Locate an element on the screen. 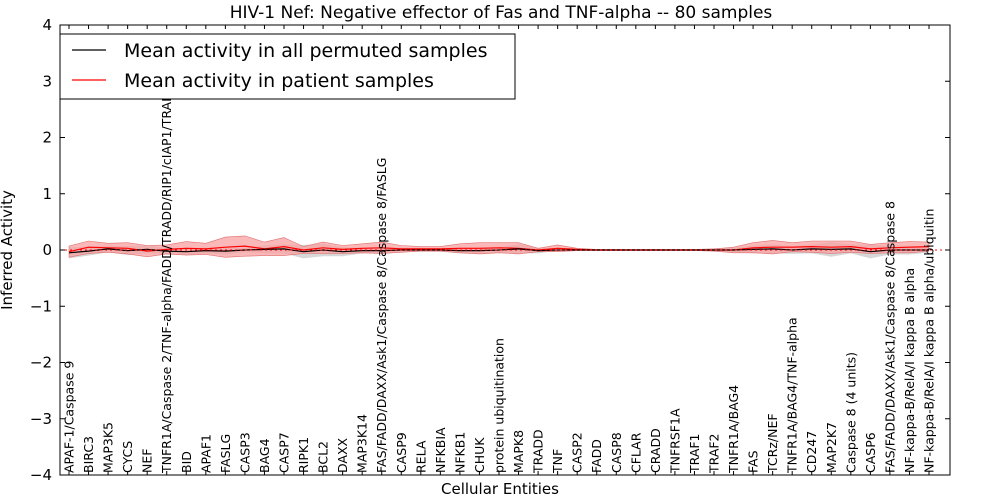  x-tick-label: TNFR1A/BAG4 is located at coordinates (733, 429).